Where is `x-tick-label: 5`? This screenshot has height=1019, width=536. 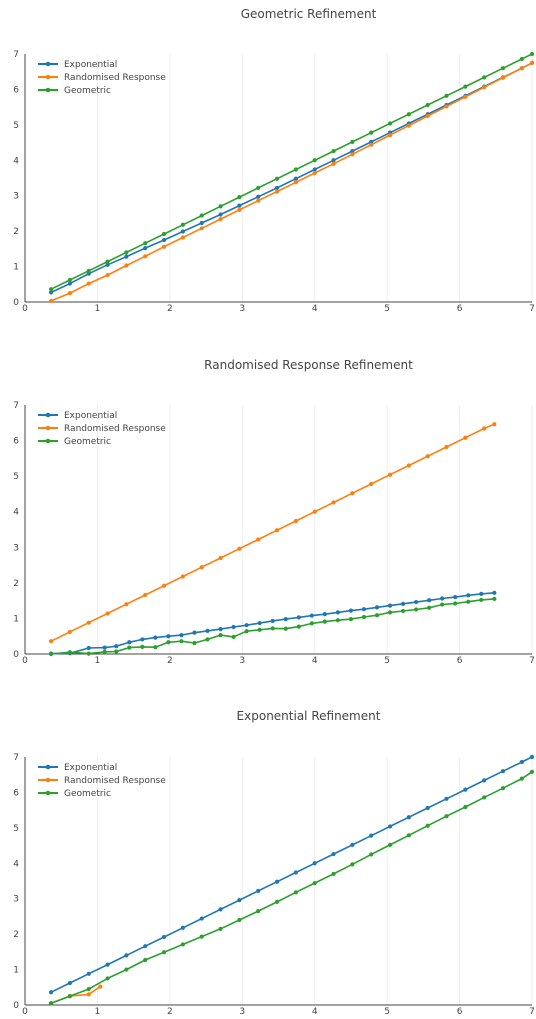
x-tick-label: 5 is located at coordinates (387, 309).